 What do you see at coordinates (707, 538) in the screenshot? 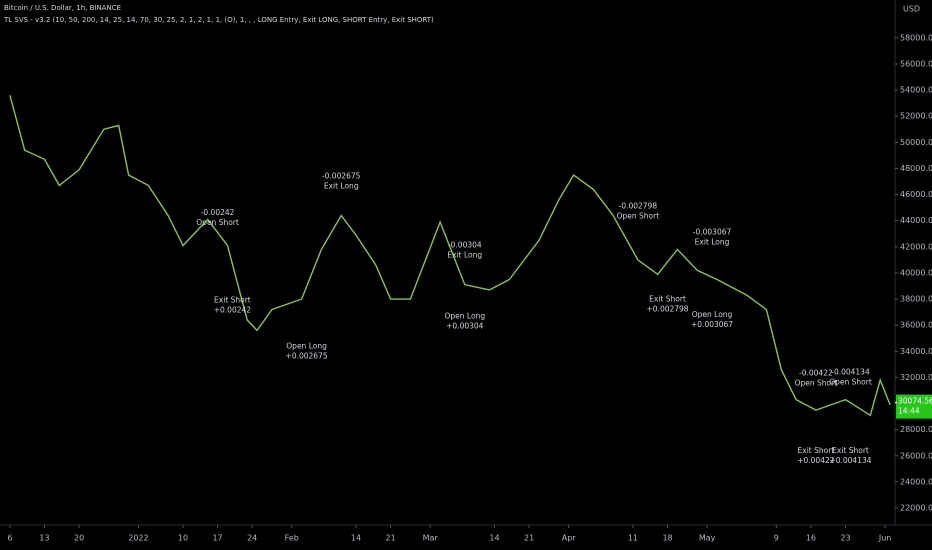
I see `x-tick-label: May` at bounding box center [707, 538].